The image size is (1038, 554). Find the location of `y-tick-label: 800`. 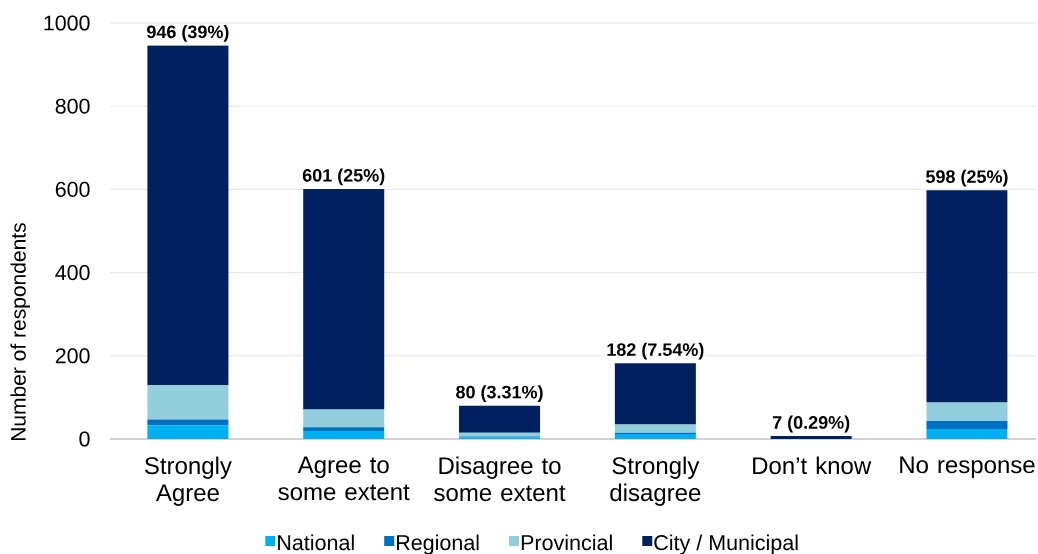

y-tick-label: 800 is located at coordinates (72, 106).